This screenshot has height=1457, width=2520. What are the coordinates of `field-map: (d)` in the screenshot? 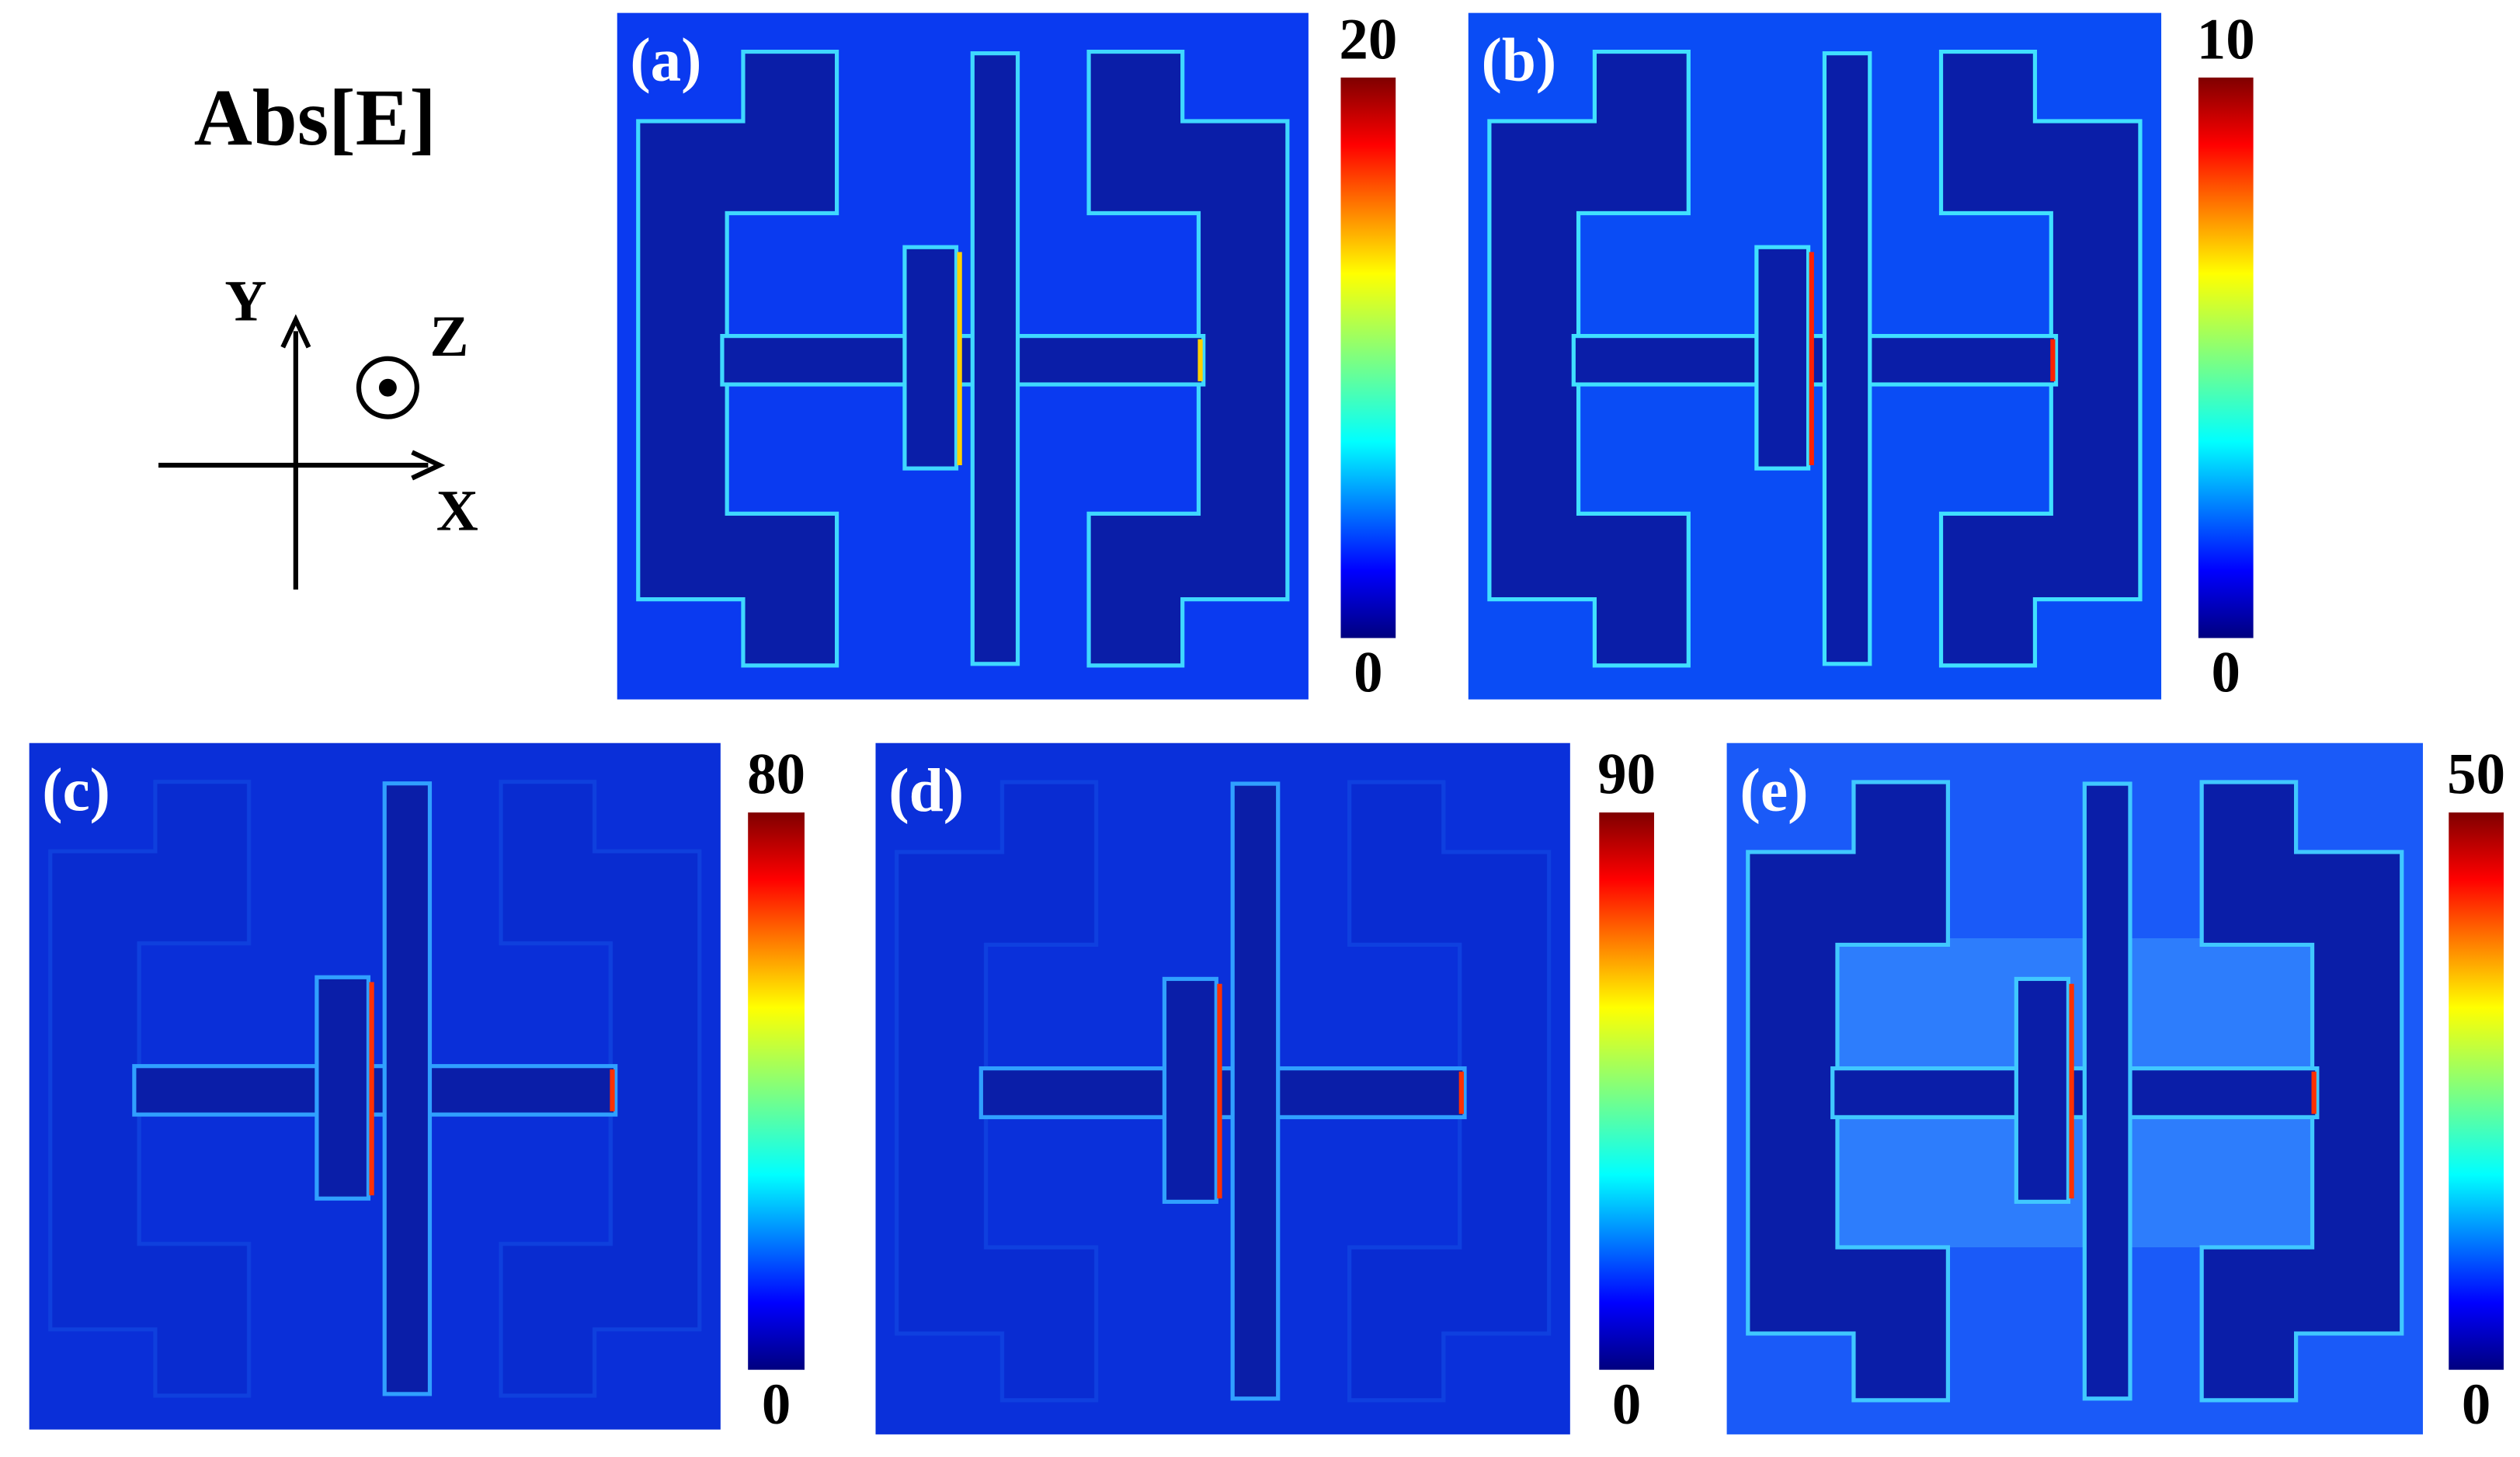 It's located at (1222, 1088).